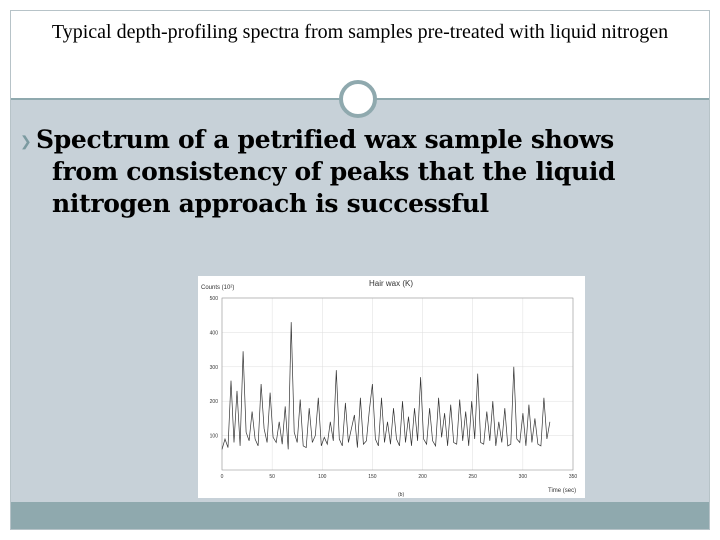 This screenshot has width=720, height=540. I want to click on bullet-line-3: nitrogen approach is successful, so click(270, 203).